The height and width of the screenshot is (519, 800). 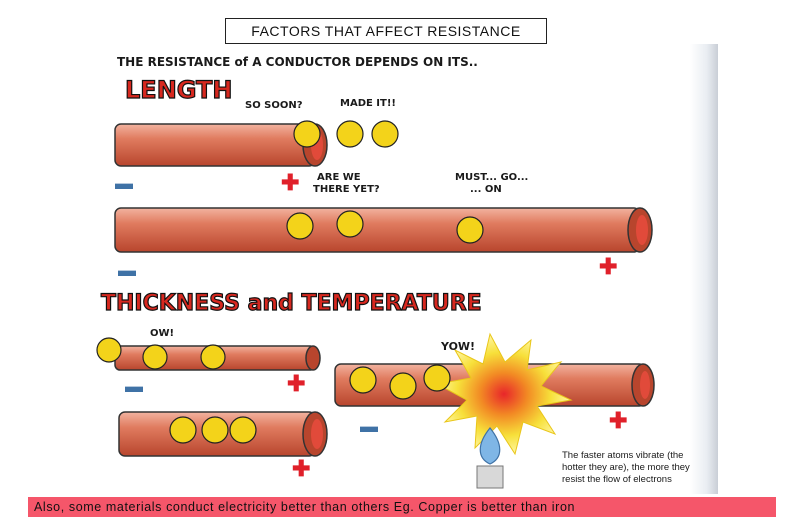 What do you see at coordinates (296, 383) in the screenshot?
I see `plus-sign-3: ✚` at bounding box center [296, 383].